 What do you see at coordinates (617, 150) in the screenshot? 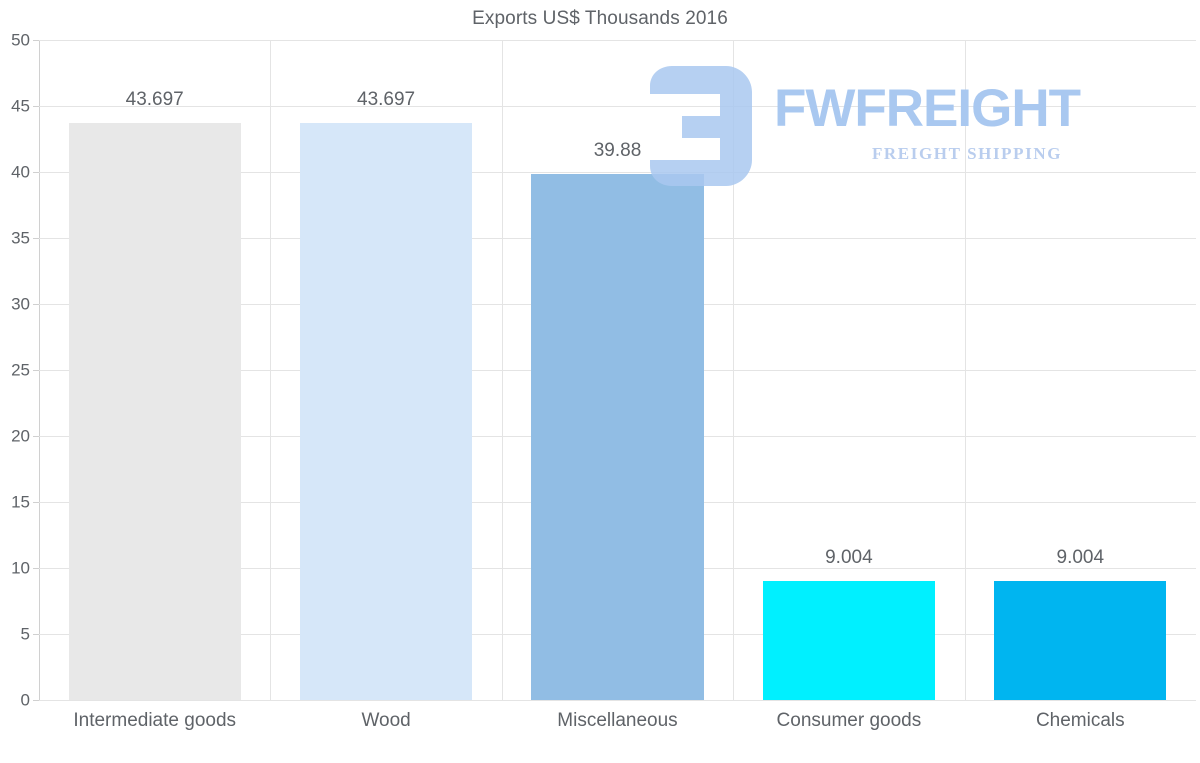
I see `bar-value-label: 39.88` at bounding box center [617, 150].